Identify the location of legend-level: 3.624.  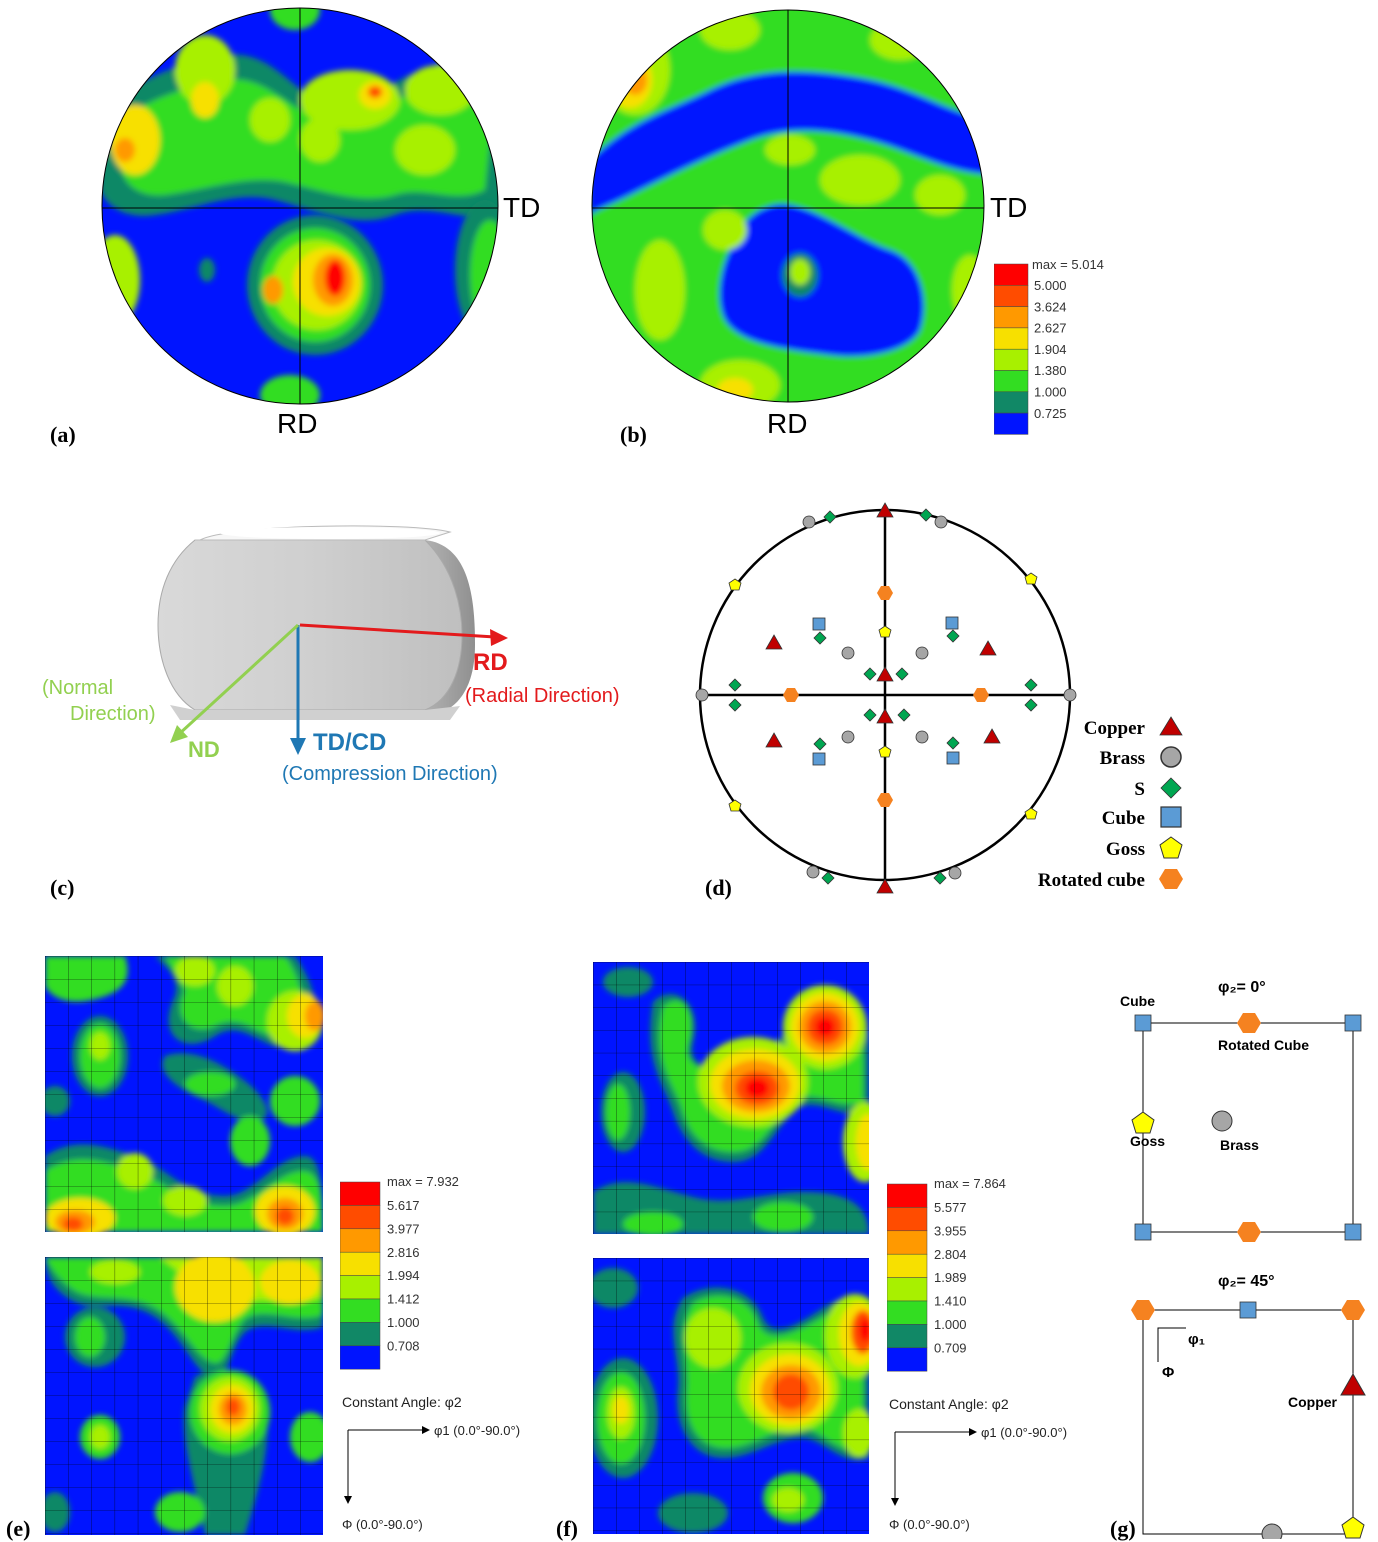
(1050, 306).